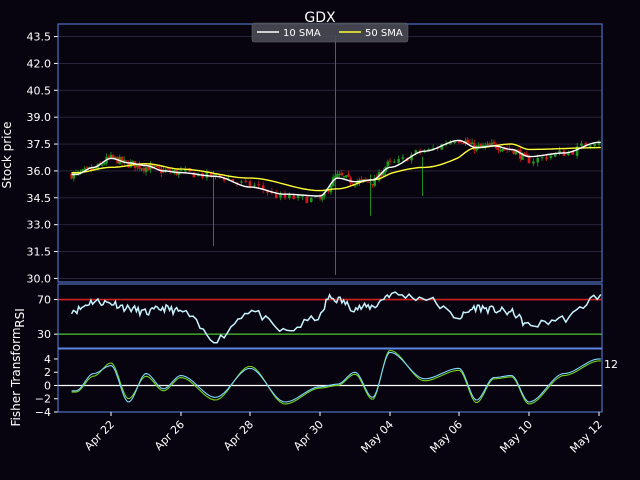 This screenshot has width=640, height=480. What do you see at coordinates (384, 33) in the screenshot?
I see `legend-sma50-label: 50 SMA` at bounding box center [384, 33].